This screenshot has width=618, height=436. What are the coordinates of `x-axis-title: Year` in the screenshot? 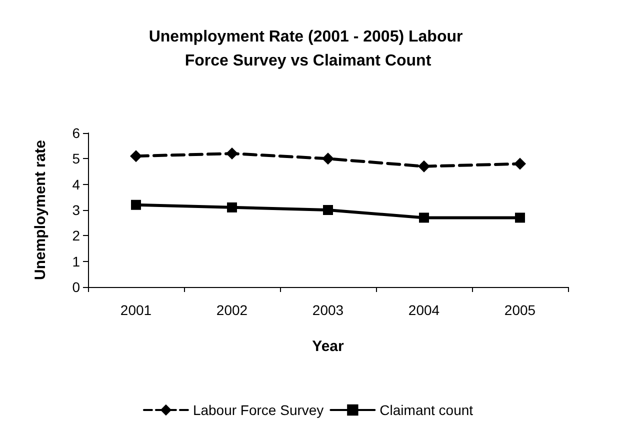 It's located at (328, 346).